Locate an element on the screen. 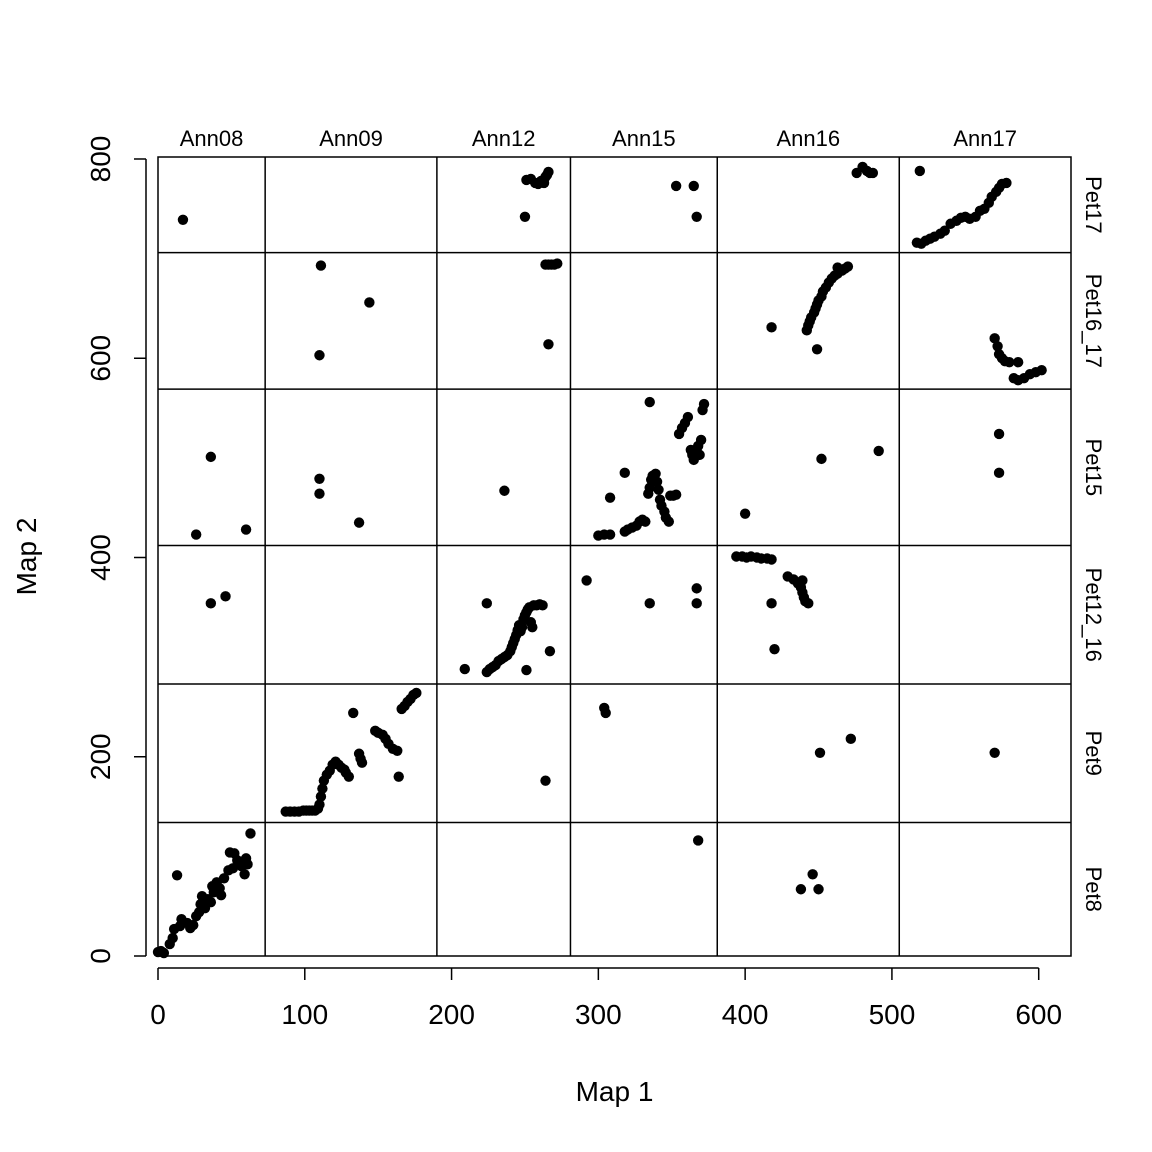  x-tick-label: 0 is located at coordinates (158, 1014).